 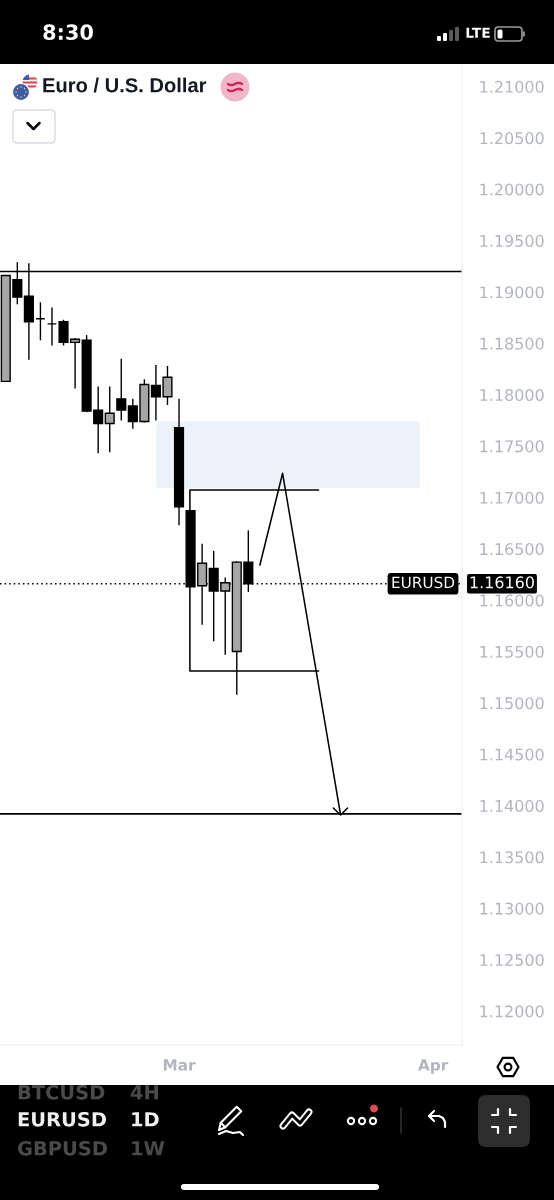 I want to click on y-tick-label: 1.13500, so click(x=512, y=857).